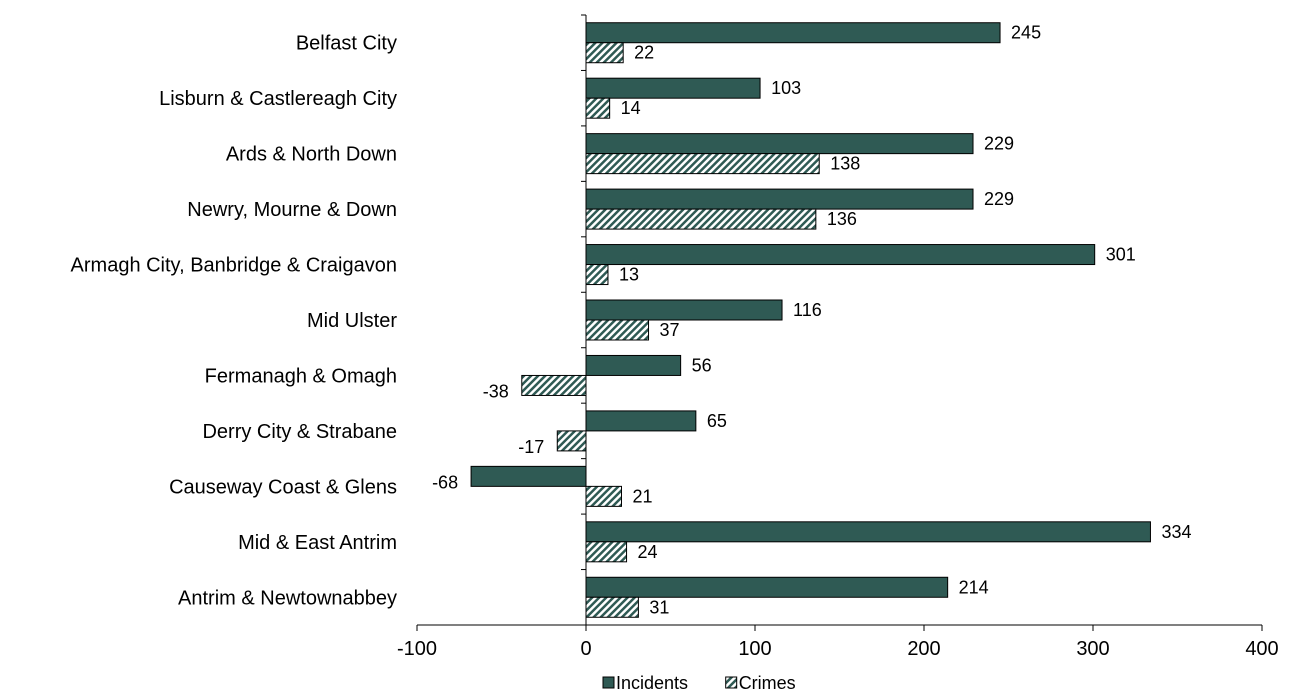  What do you see at coordinates (346, 44) in the screenshot?
I see `category-label: Belfast City` at bounding box center [346, 44].